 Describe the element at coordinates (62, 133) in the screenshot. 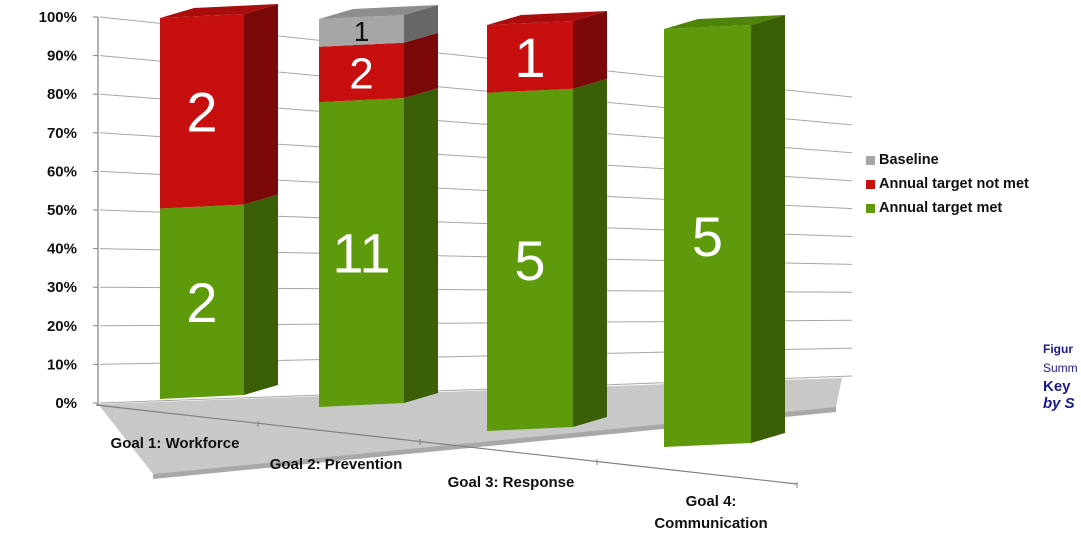

I see `y-tick-label: 70%` at that location.